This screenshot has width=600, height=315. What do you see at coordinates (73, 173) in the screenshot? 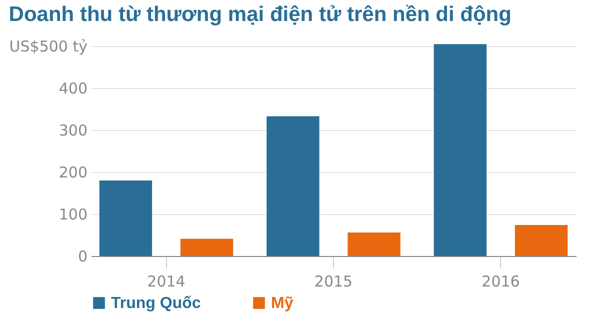
I see `y-tick-label: 200` at bounding box center [73, 173].